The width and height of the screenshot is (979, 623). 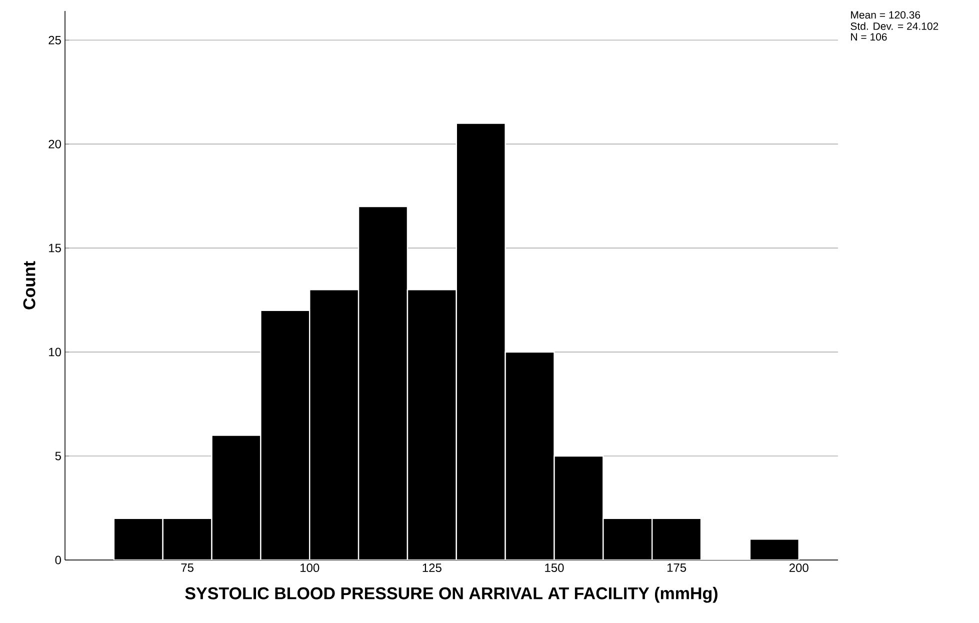 I want to click on x-tick-label: 150, so click(x=554, y=568).